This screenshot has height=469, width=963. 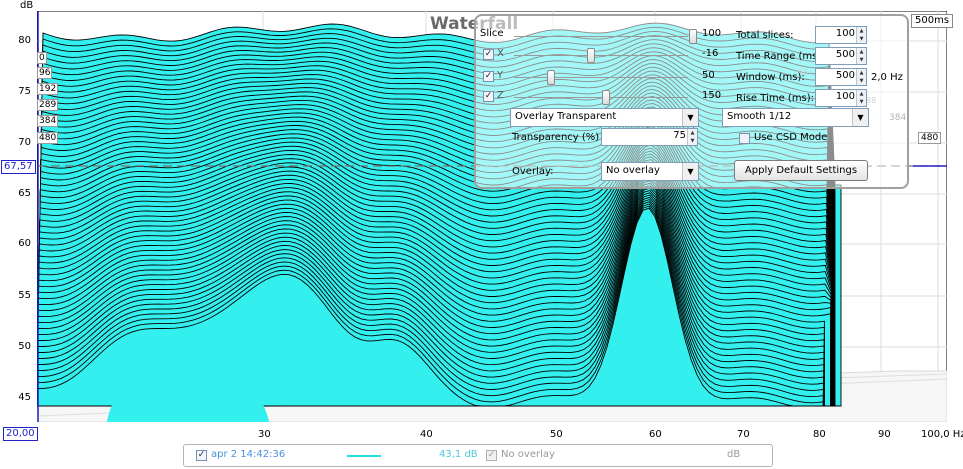 What do you see at coordinates (500, 75) in the screenshot?
I see `y-rotation-label: Y` at bounding box center [500, 75].